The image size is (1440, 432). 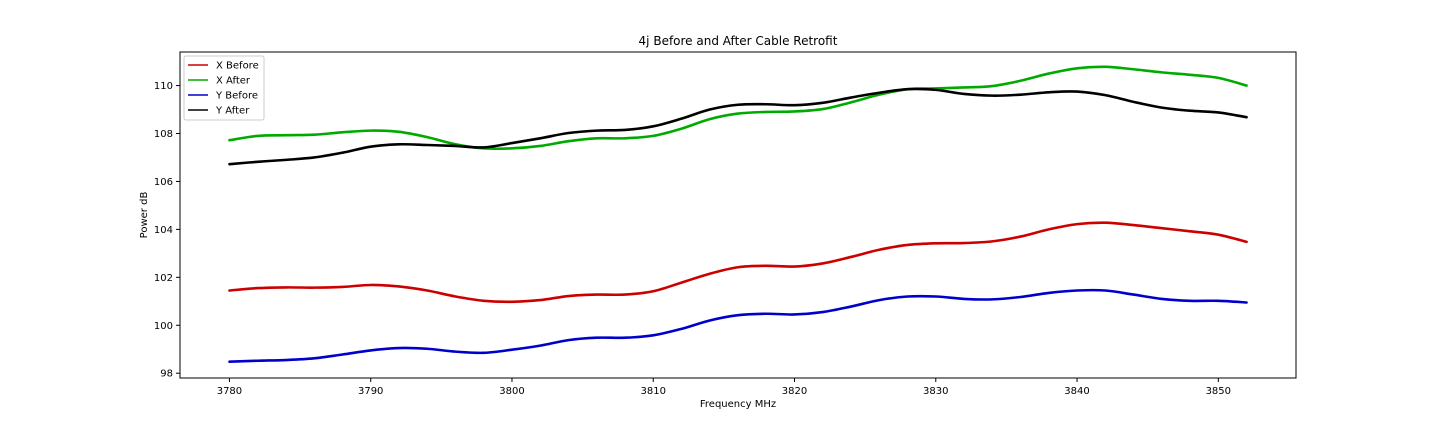 What do you see at coordinates (935, 391) in the screenshot?
I see `x-tick-label: 3830` at bounding box center [935, 391].